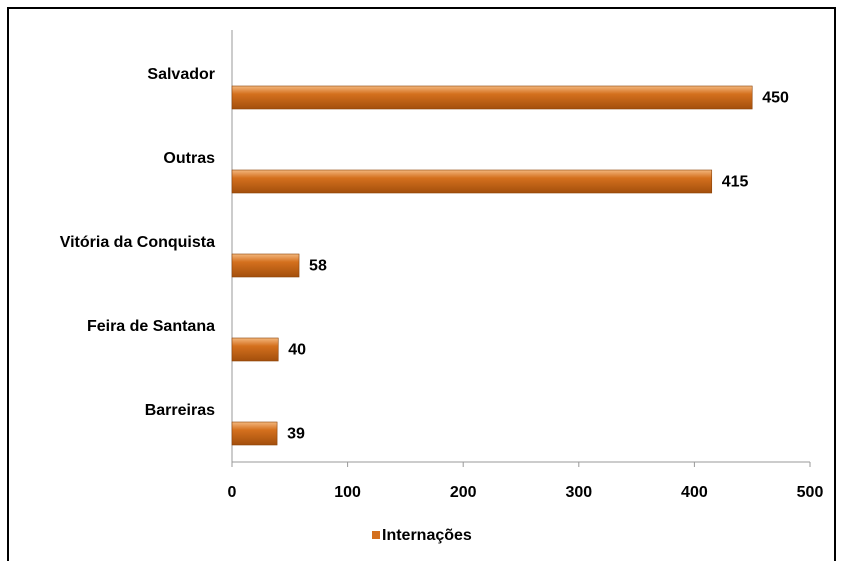 The width and height of the screenshot is (843, 561). I want to click on x-tick-label: 500, so click(810, 492).